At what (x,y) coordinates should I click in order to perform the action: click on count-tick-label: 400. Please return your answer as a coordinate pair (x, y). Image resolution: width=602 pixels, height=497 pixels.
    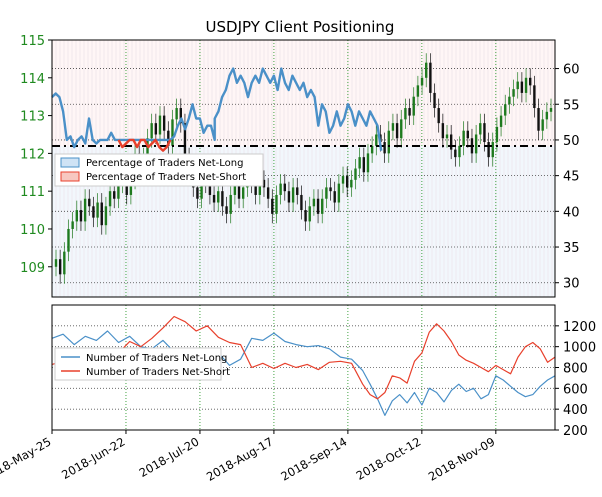
    Looking at the image, I should click on (575, 410).